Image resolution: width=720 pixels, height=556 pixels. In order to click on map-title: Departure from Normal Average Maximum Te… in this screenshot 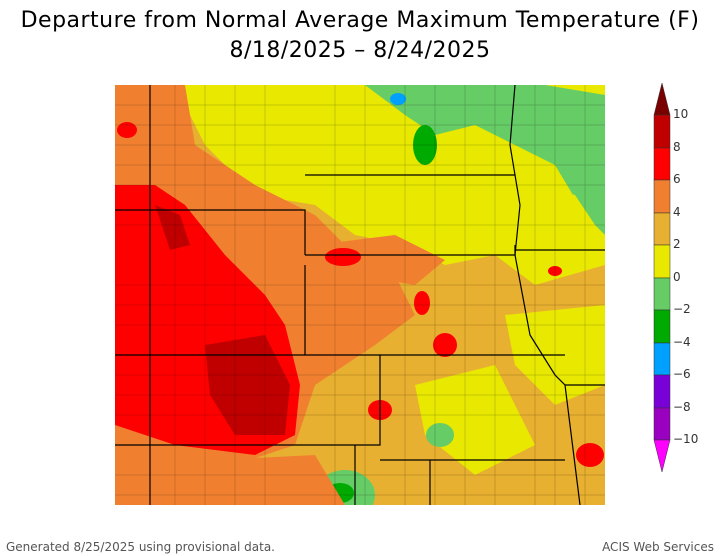, I will do `click(360, 20)`.